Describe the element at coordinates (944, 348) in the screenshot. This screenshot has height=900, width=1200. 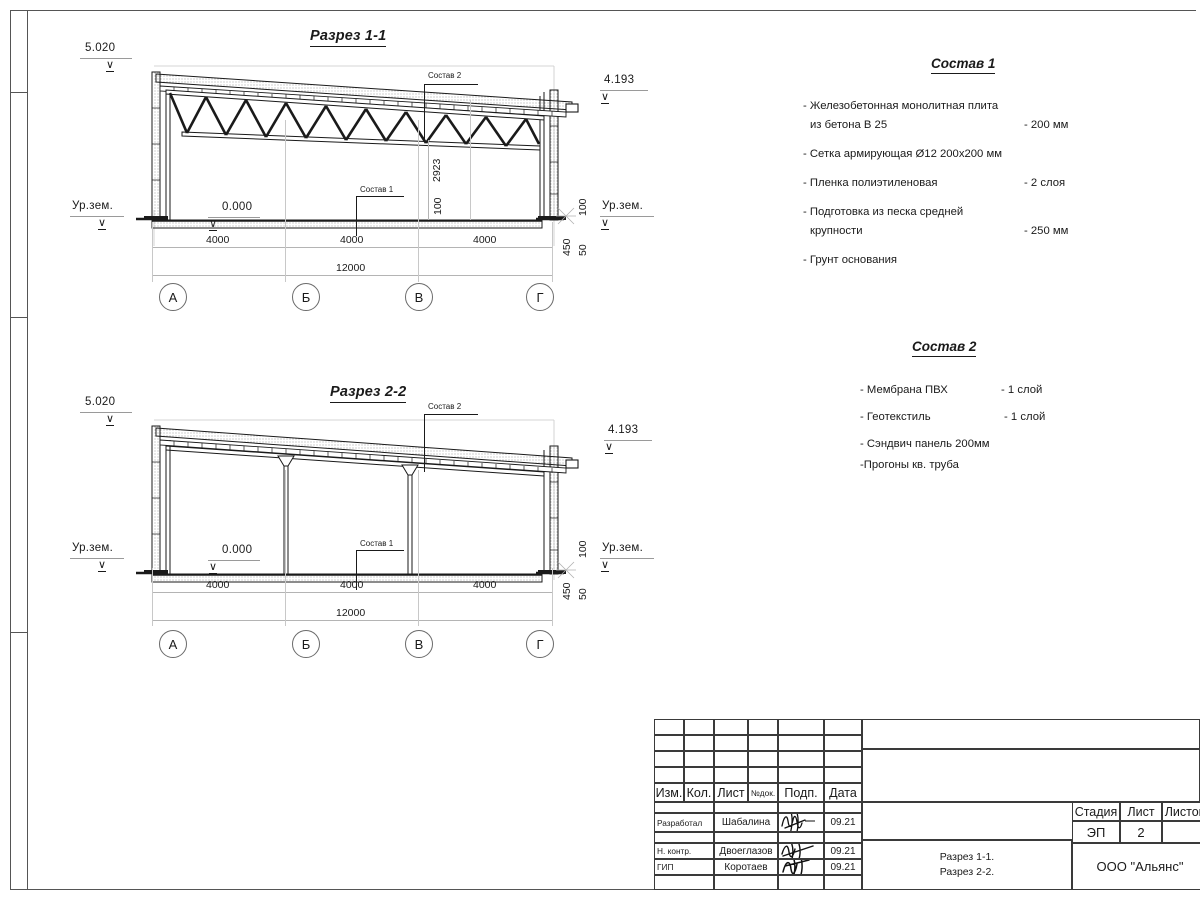
I see `spec-2-heading: Состав 2` at that location.